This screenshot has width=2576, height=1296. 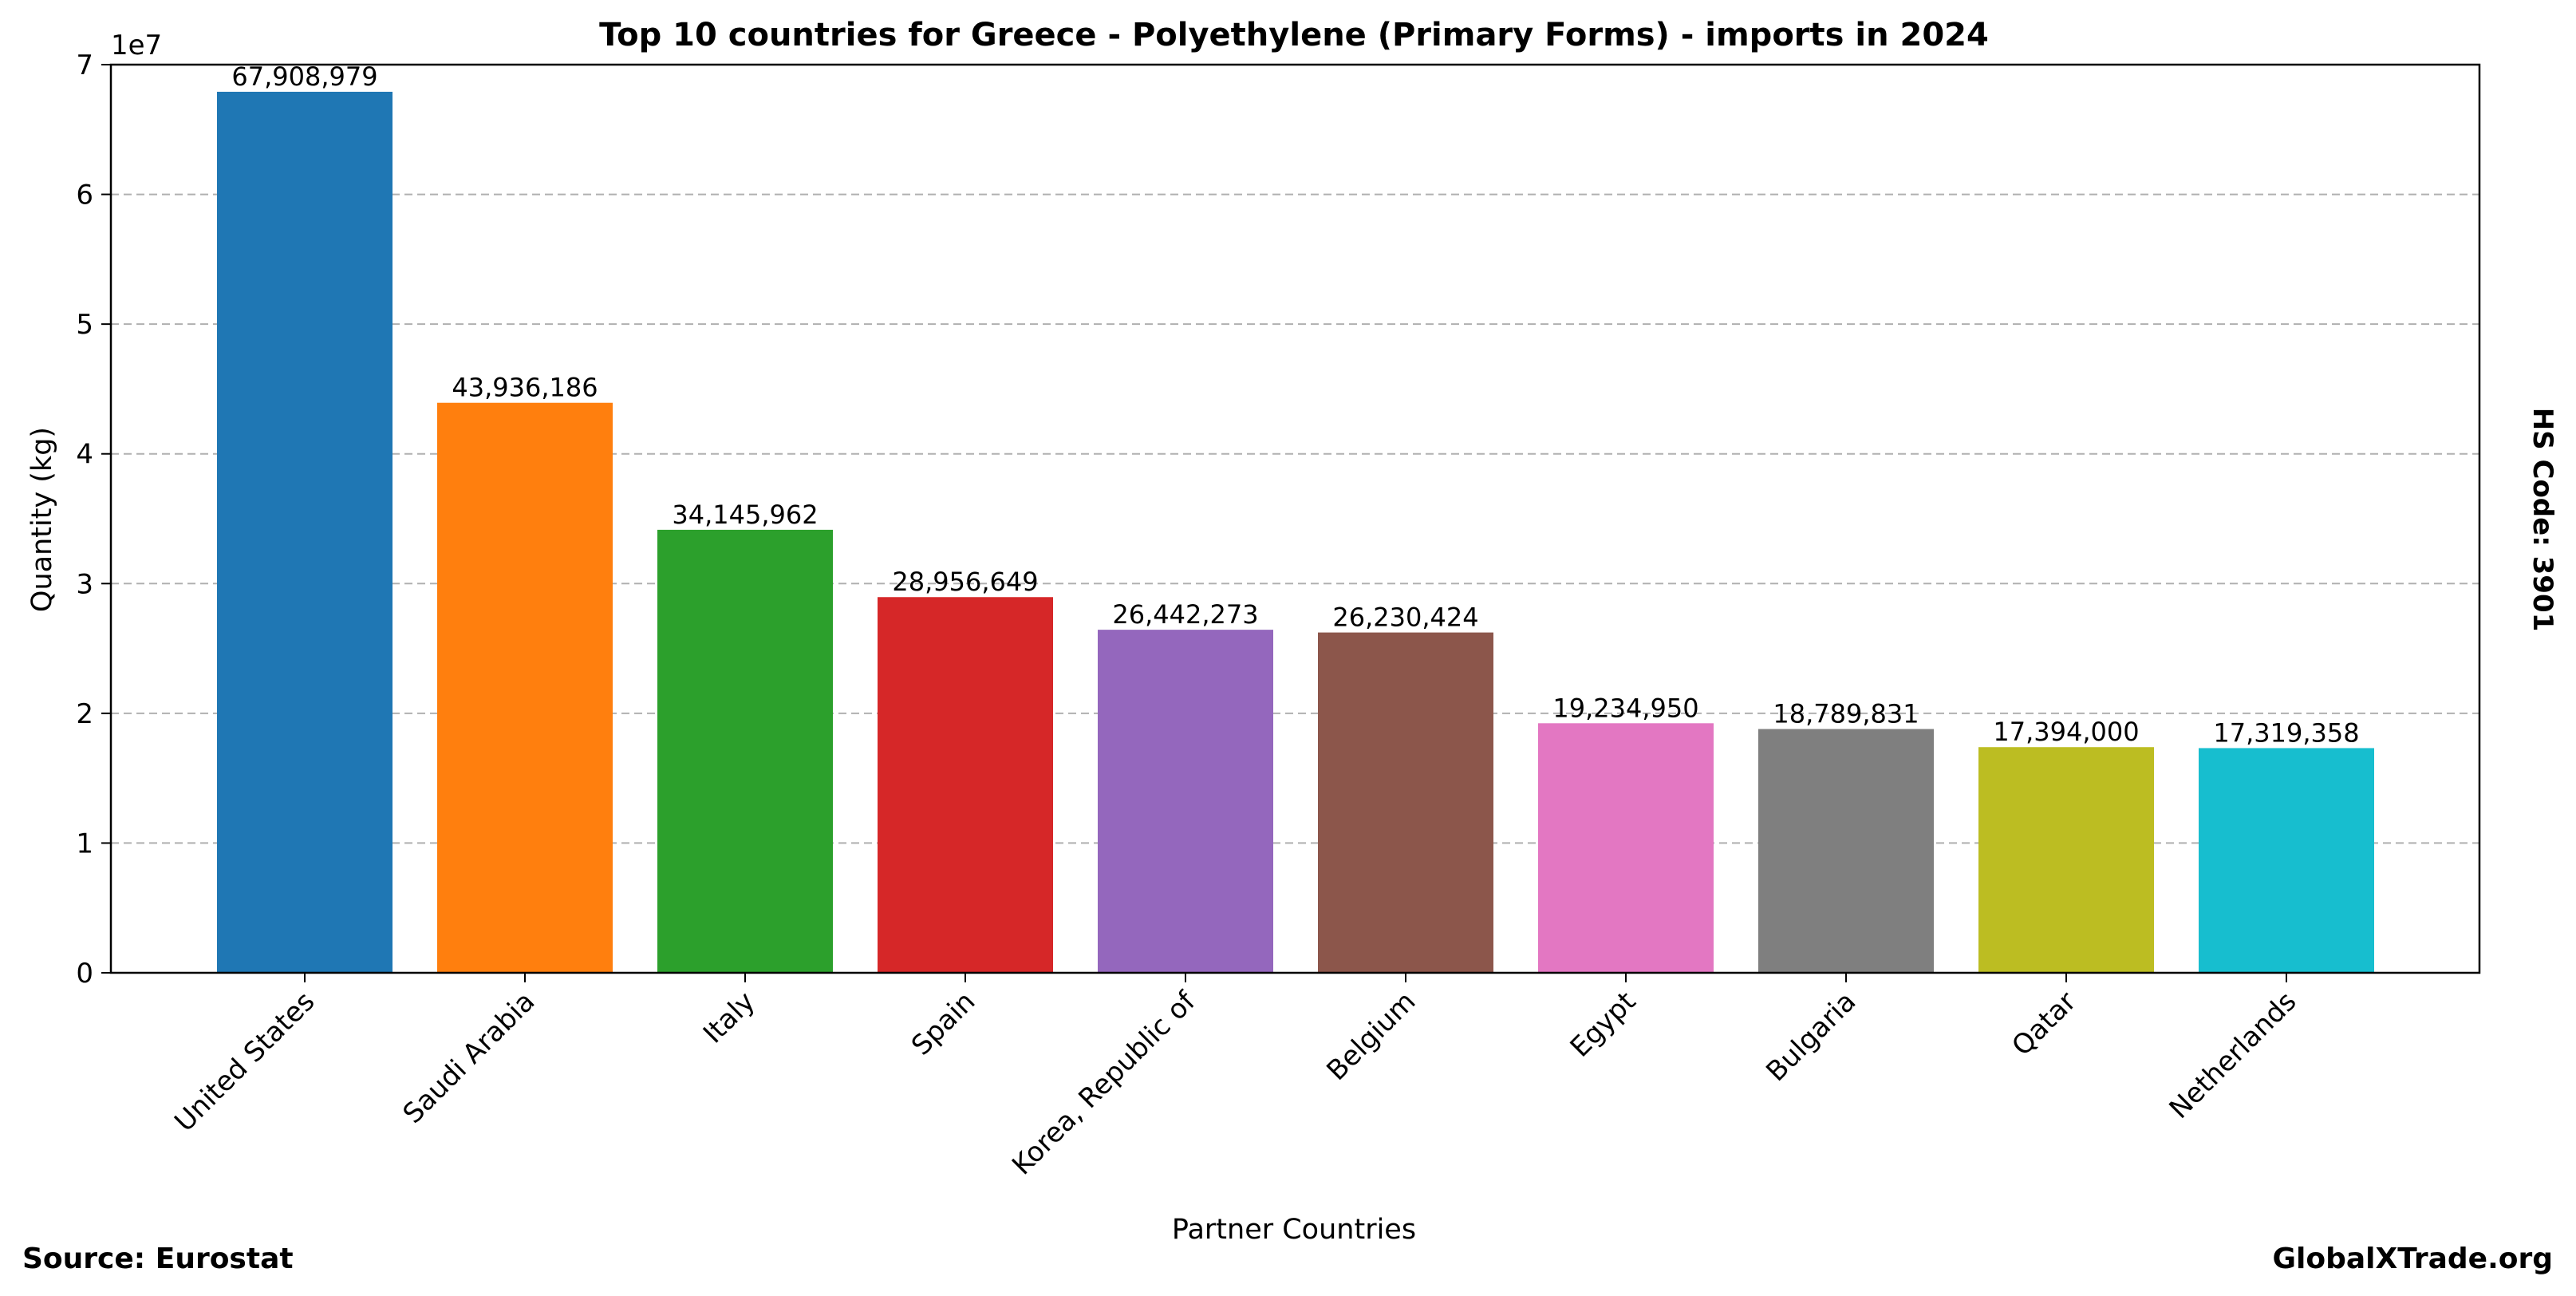 What do you see at coordinates (1372, 1036) in the screenshot?
I see `x-tick-label: Belgium` at bounding box center [1372, 1036].